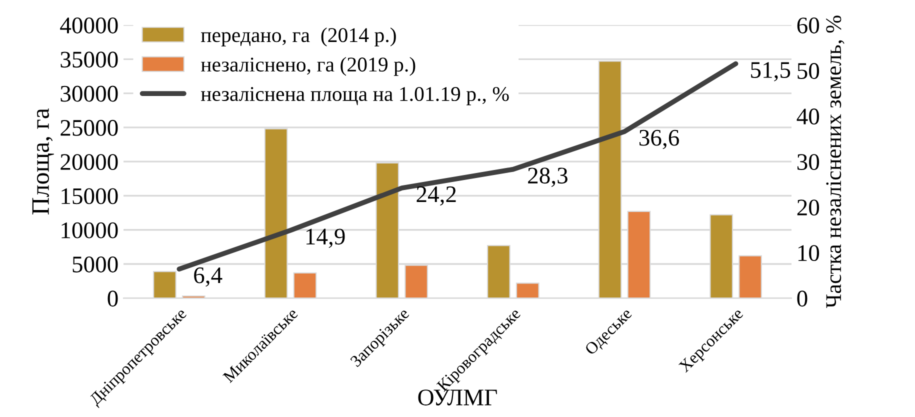 This screenshot has width=915, height=417. Describe the element at coordinates (298, 37) in the screenshot. I see `legend-label: передано, га (2014 р.)` at that location.